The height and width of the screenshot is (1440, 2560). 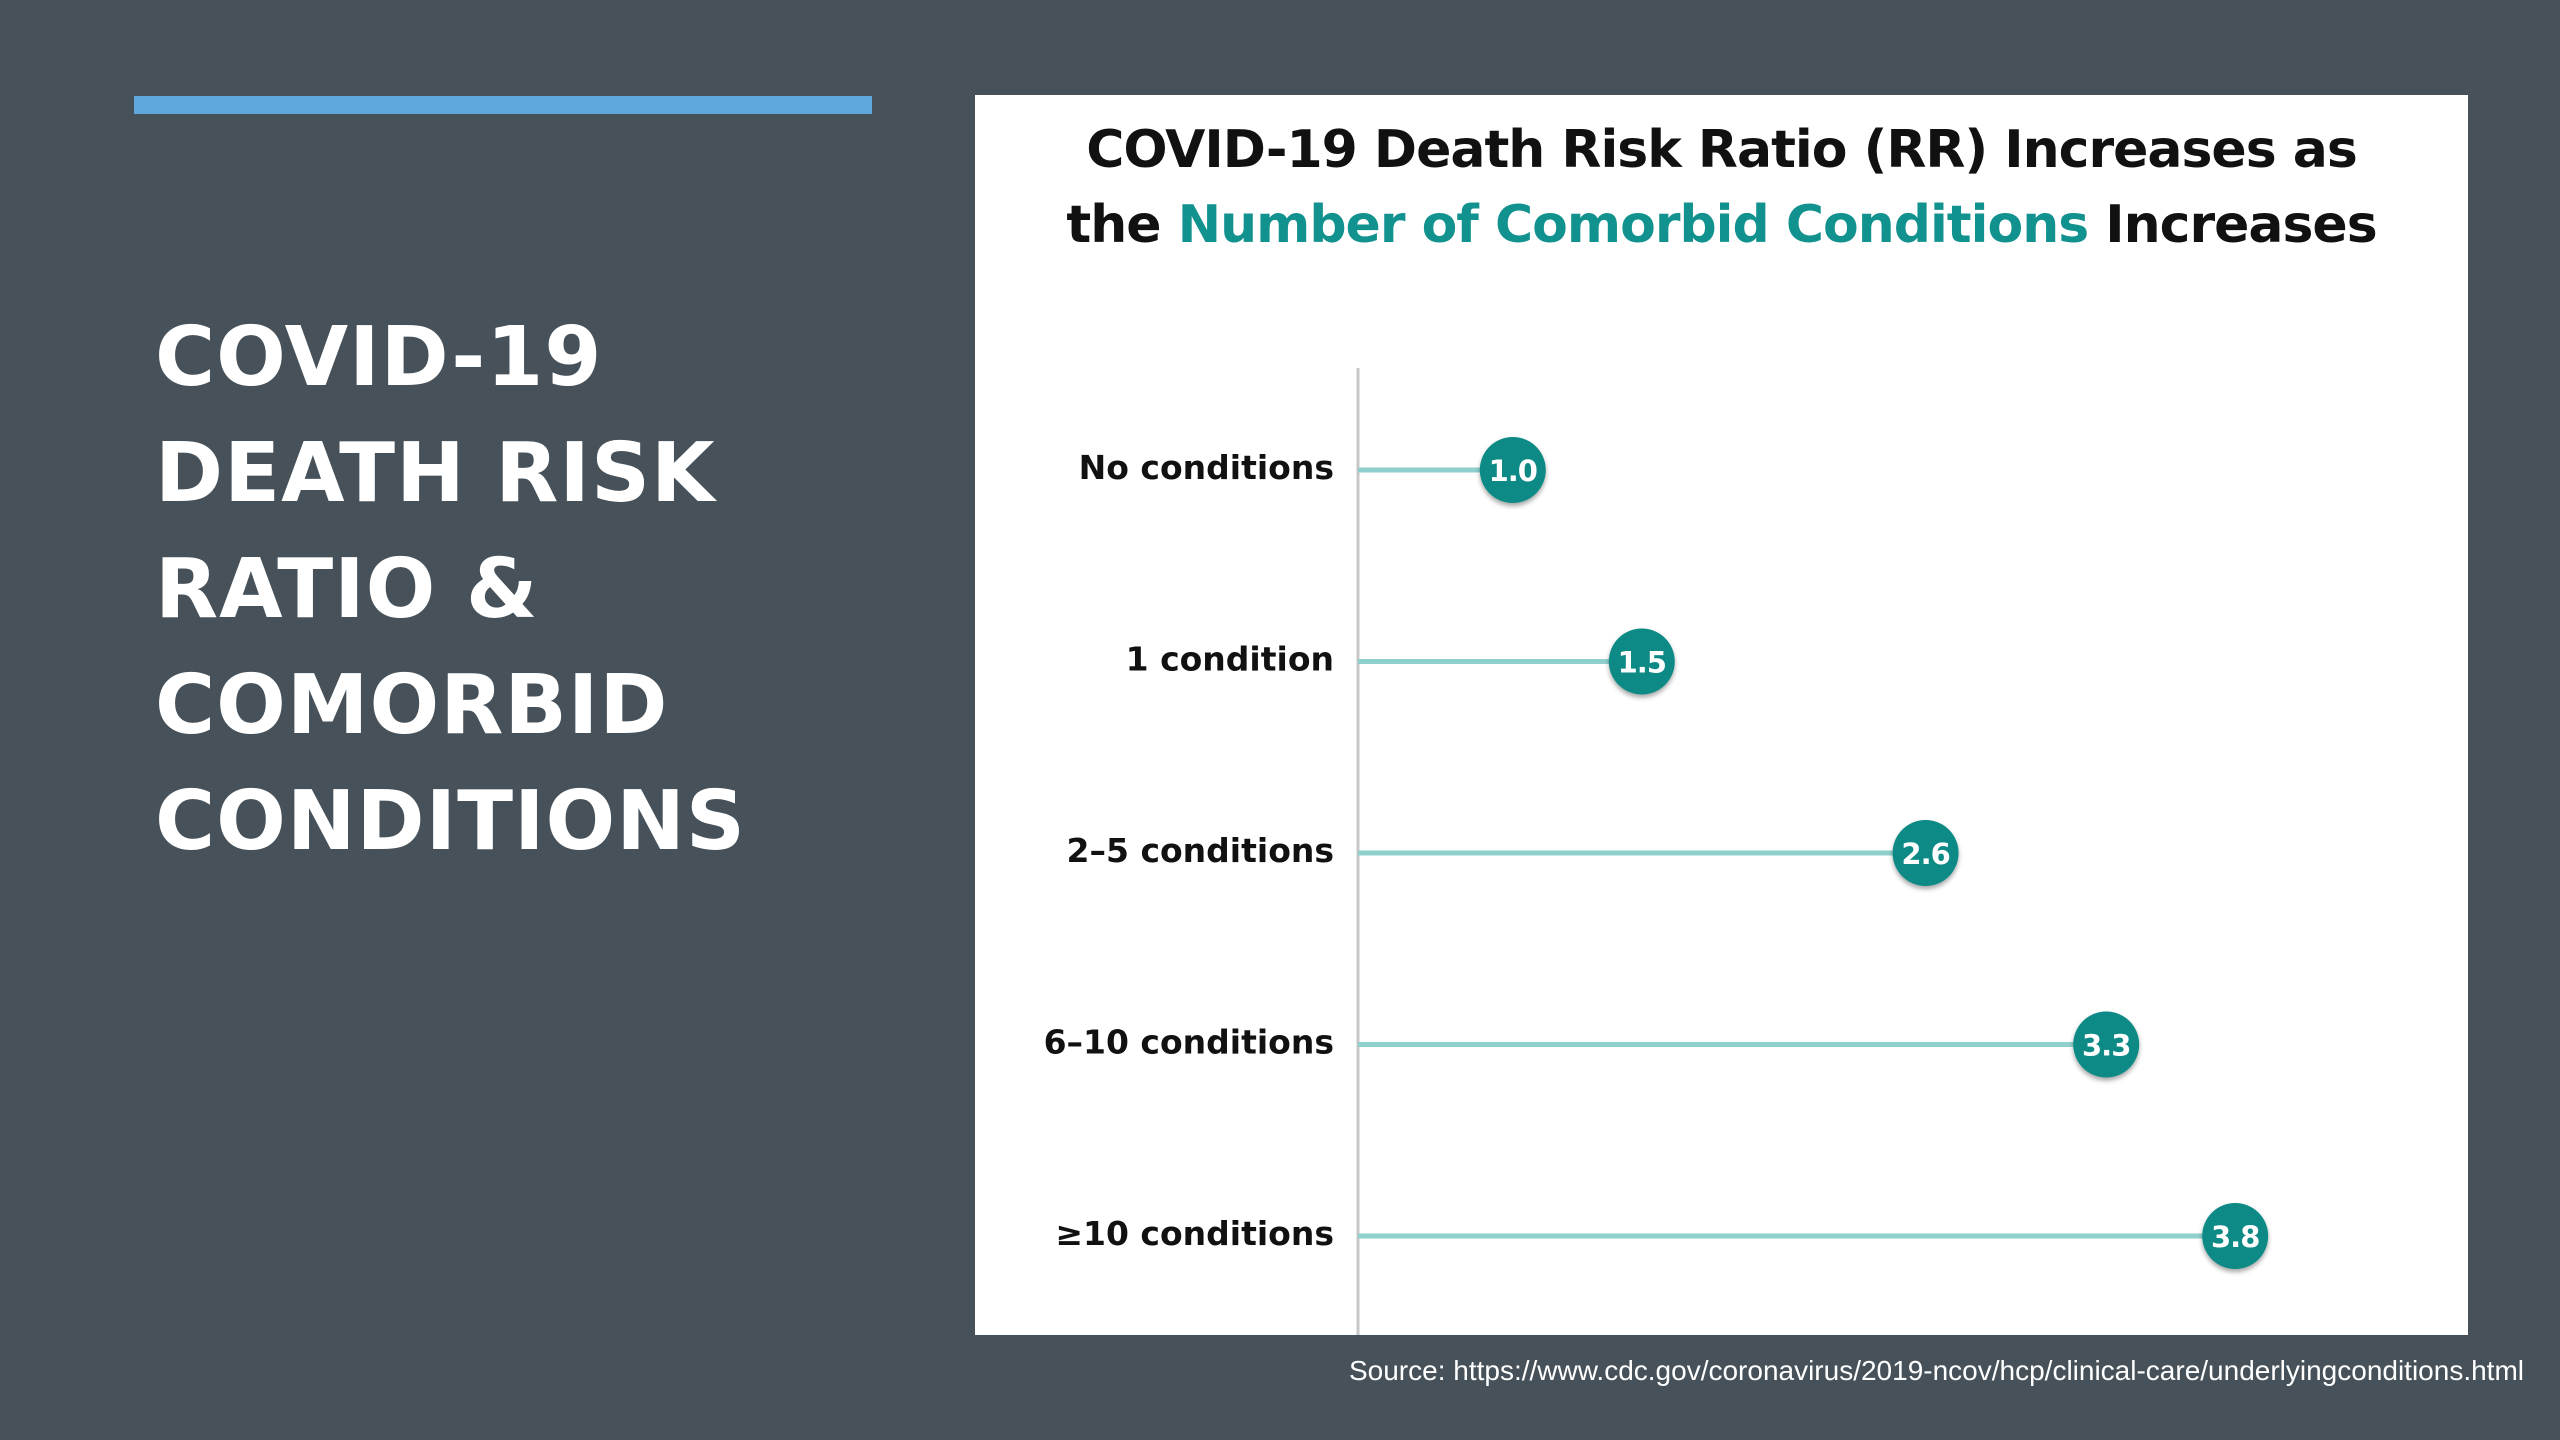 I want to click on slide-title-line-3: RATIO &, so click(x=347, y=589).